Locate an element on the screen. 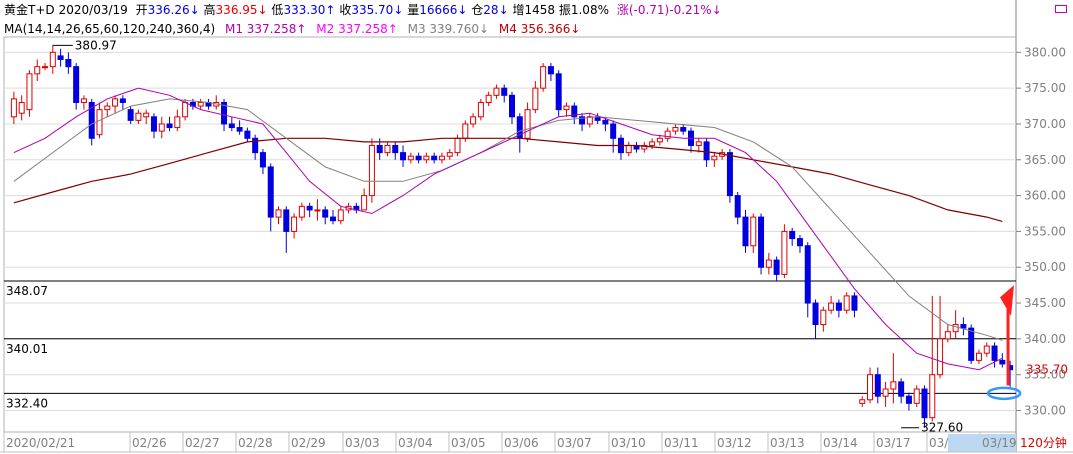  highlight-ellipse is located at coordinates (1004, 393).